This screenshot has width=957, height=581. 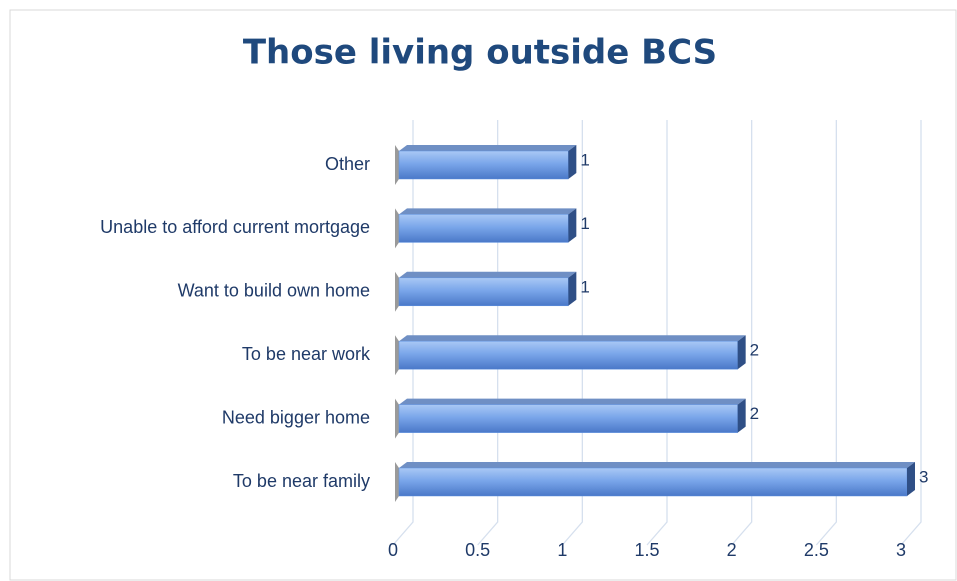 I want to click on x-tick-label: 0, so click(x=393, y=550).